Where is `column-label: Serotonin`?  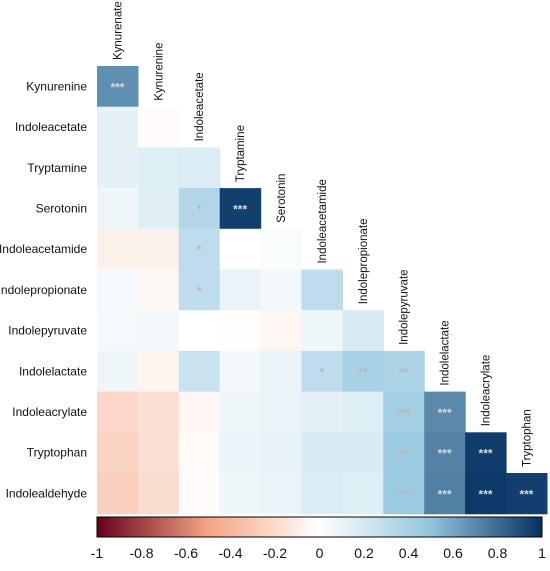
column-label: Serotonin is located at coordinates (282, 198).